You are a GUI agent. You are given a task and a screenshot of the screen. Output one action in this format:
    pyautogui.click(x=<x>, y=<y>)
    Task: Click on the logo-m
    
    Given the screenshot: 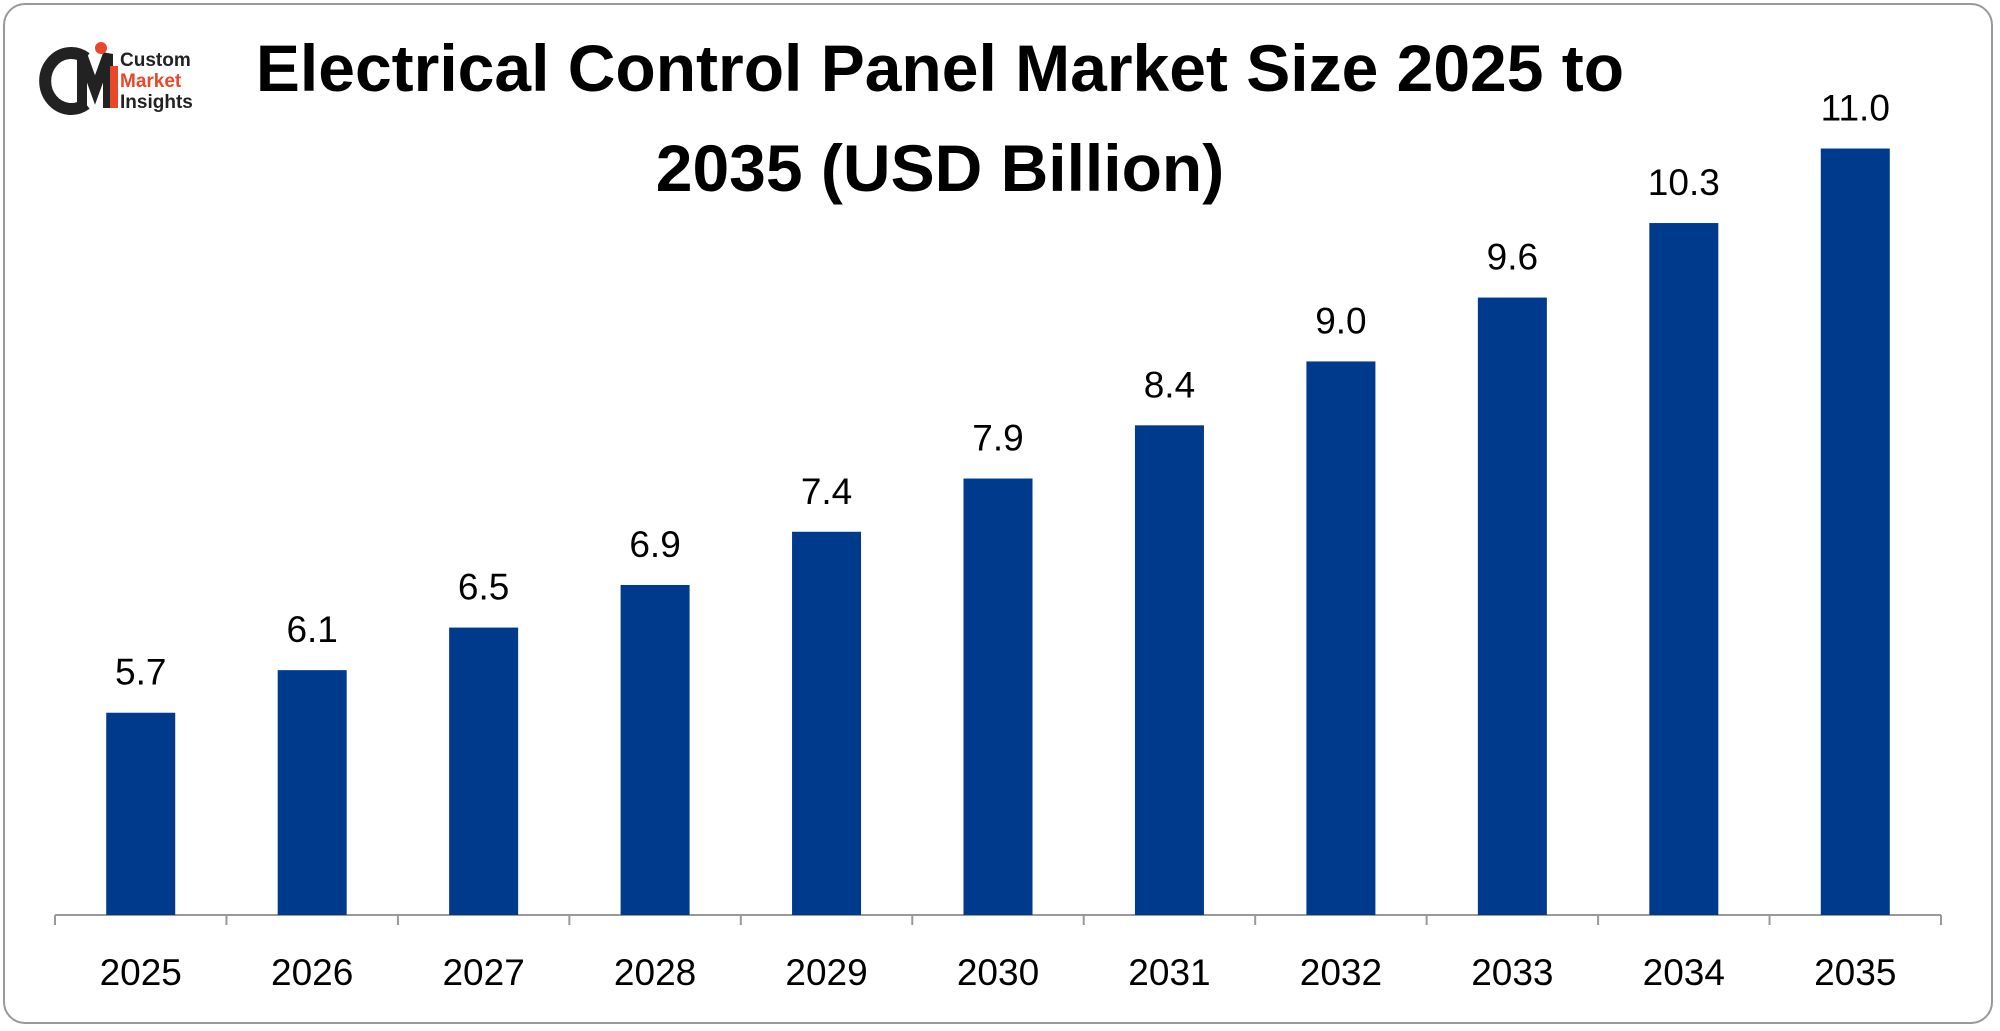 What is the action you would take?
    pyautogui.click(x=95, y=80)
    